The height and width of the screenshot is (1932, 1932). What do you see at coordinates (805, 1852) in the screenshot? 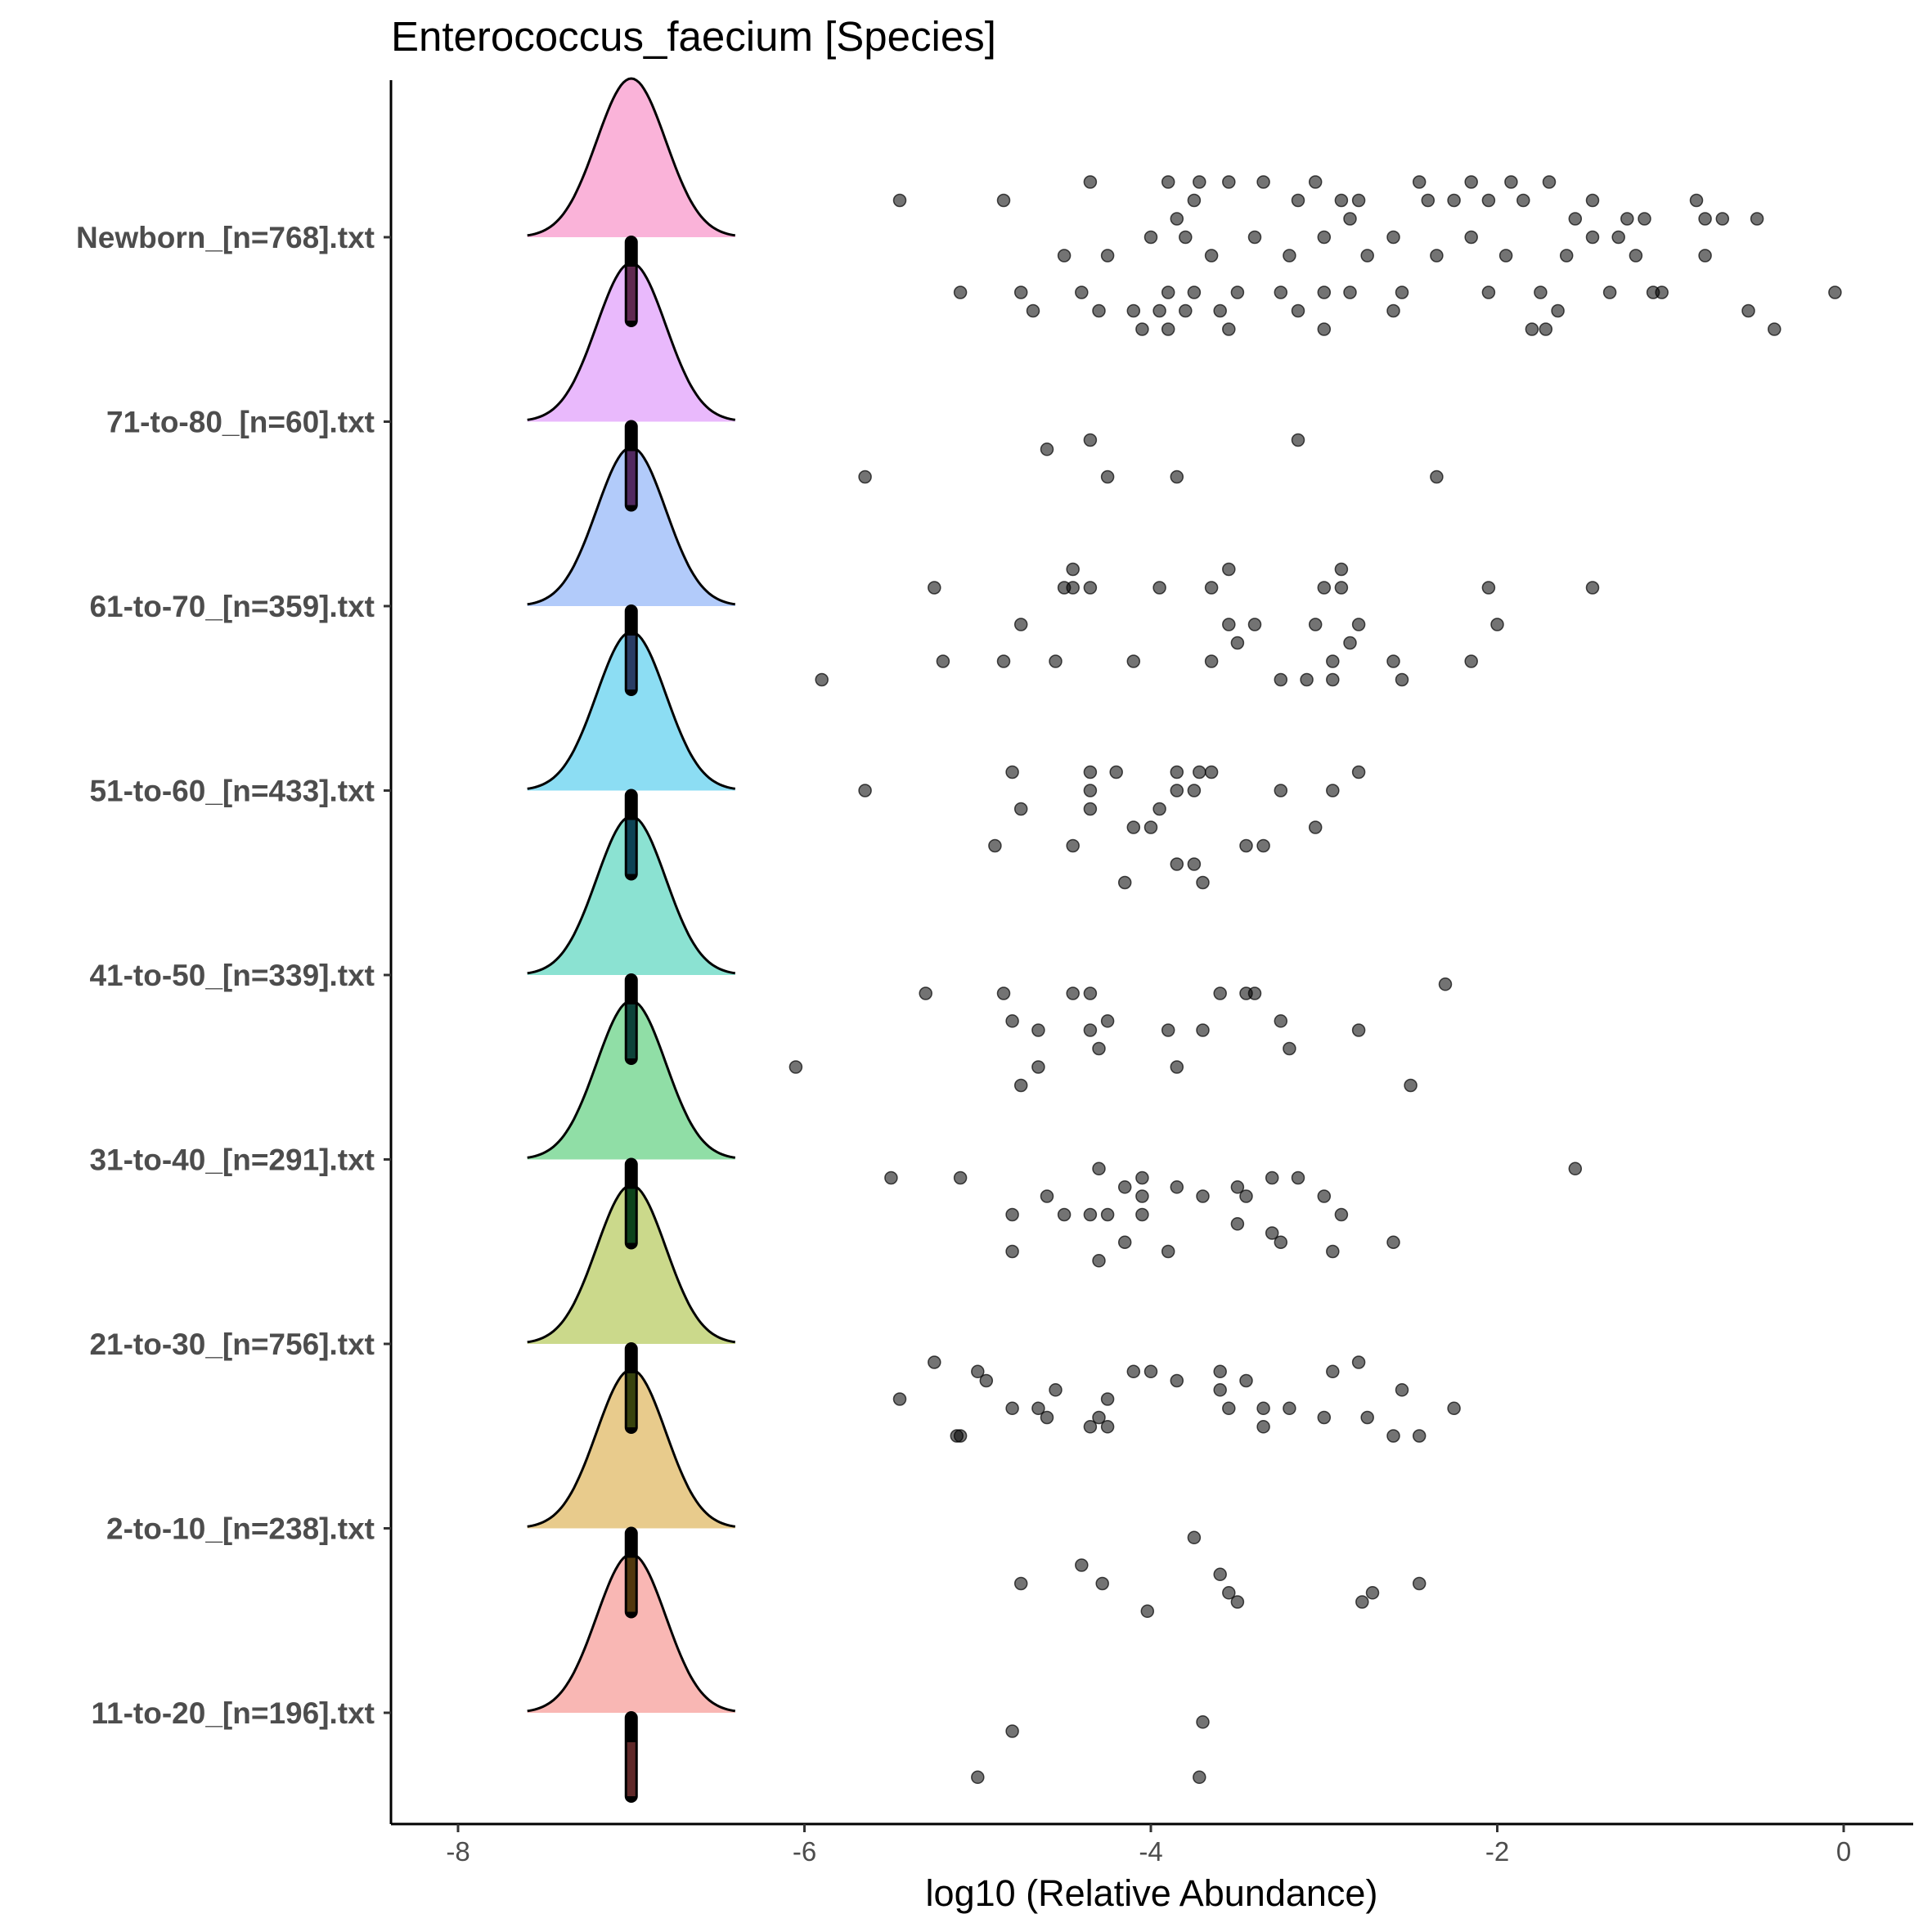
I see `x-tick-label: -6` at bounding box center [805, 1852].